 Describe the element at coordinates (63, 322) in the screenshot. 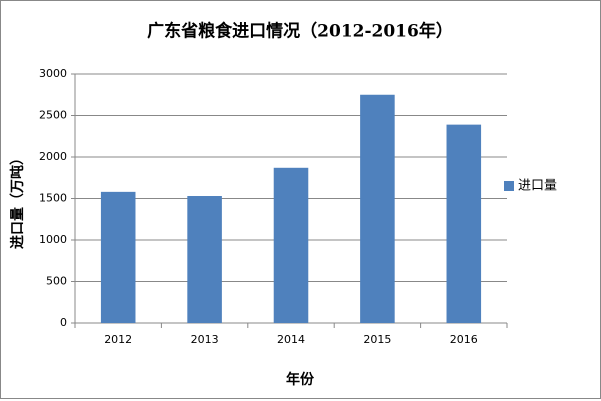

I see `y-tick-label: 0` at that location.